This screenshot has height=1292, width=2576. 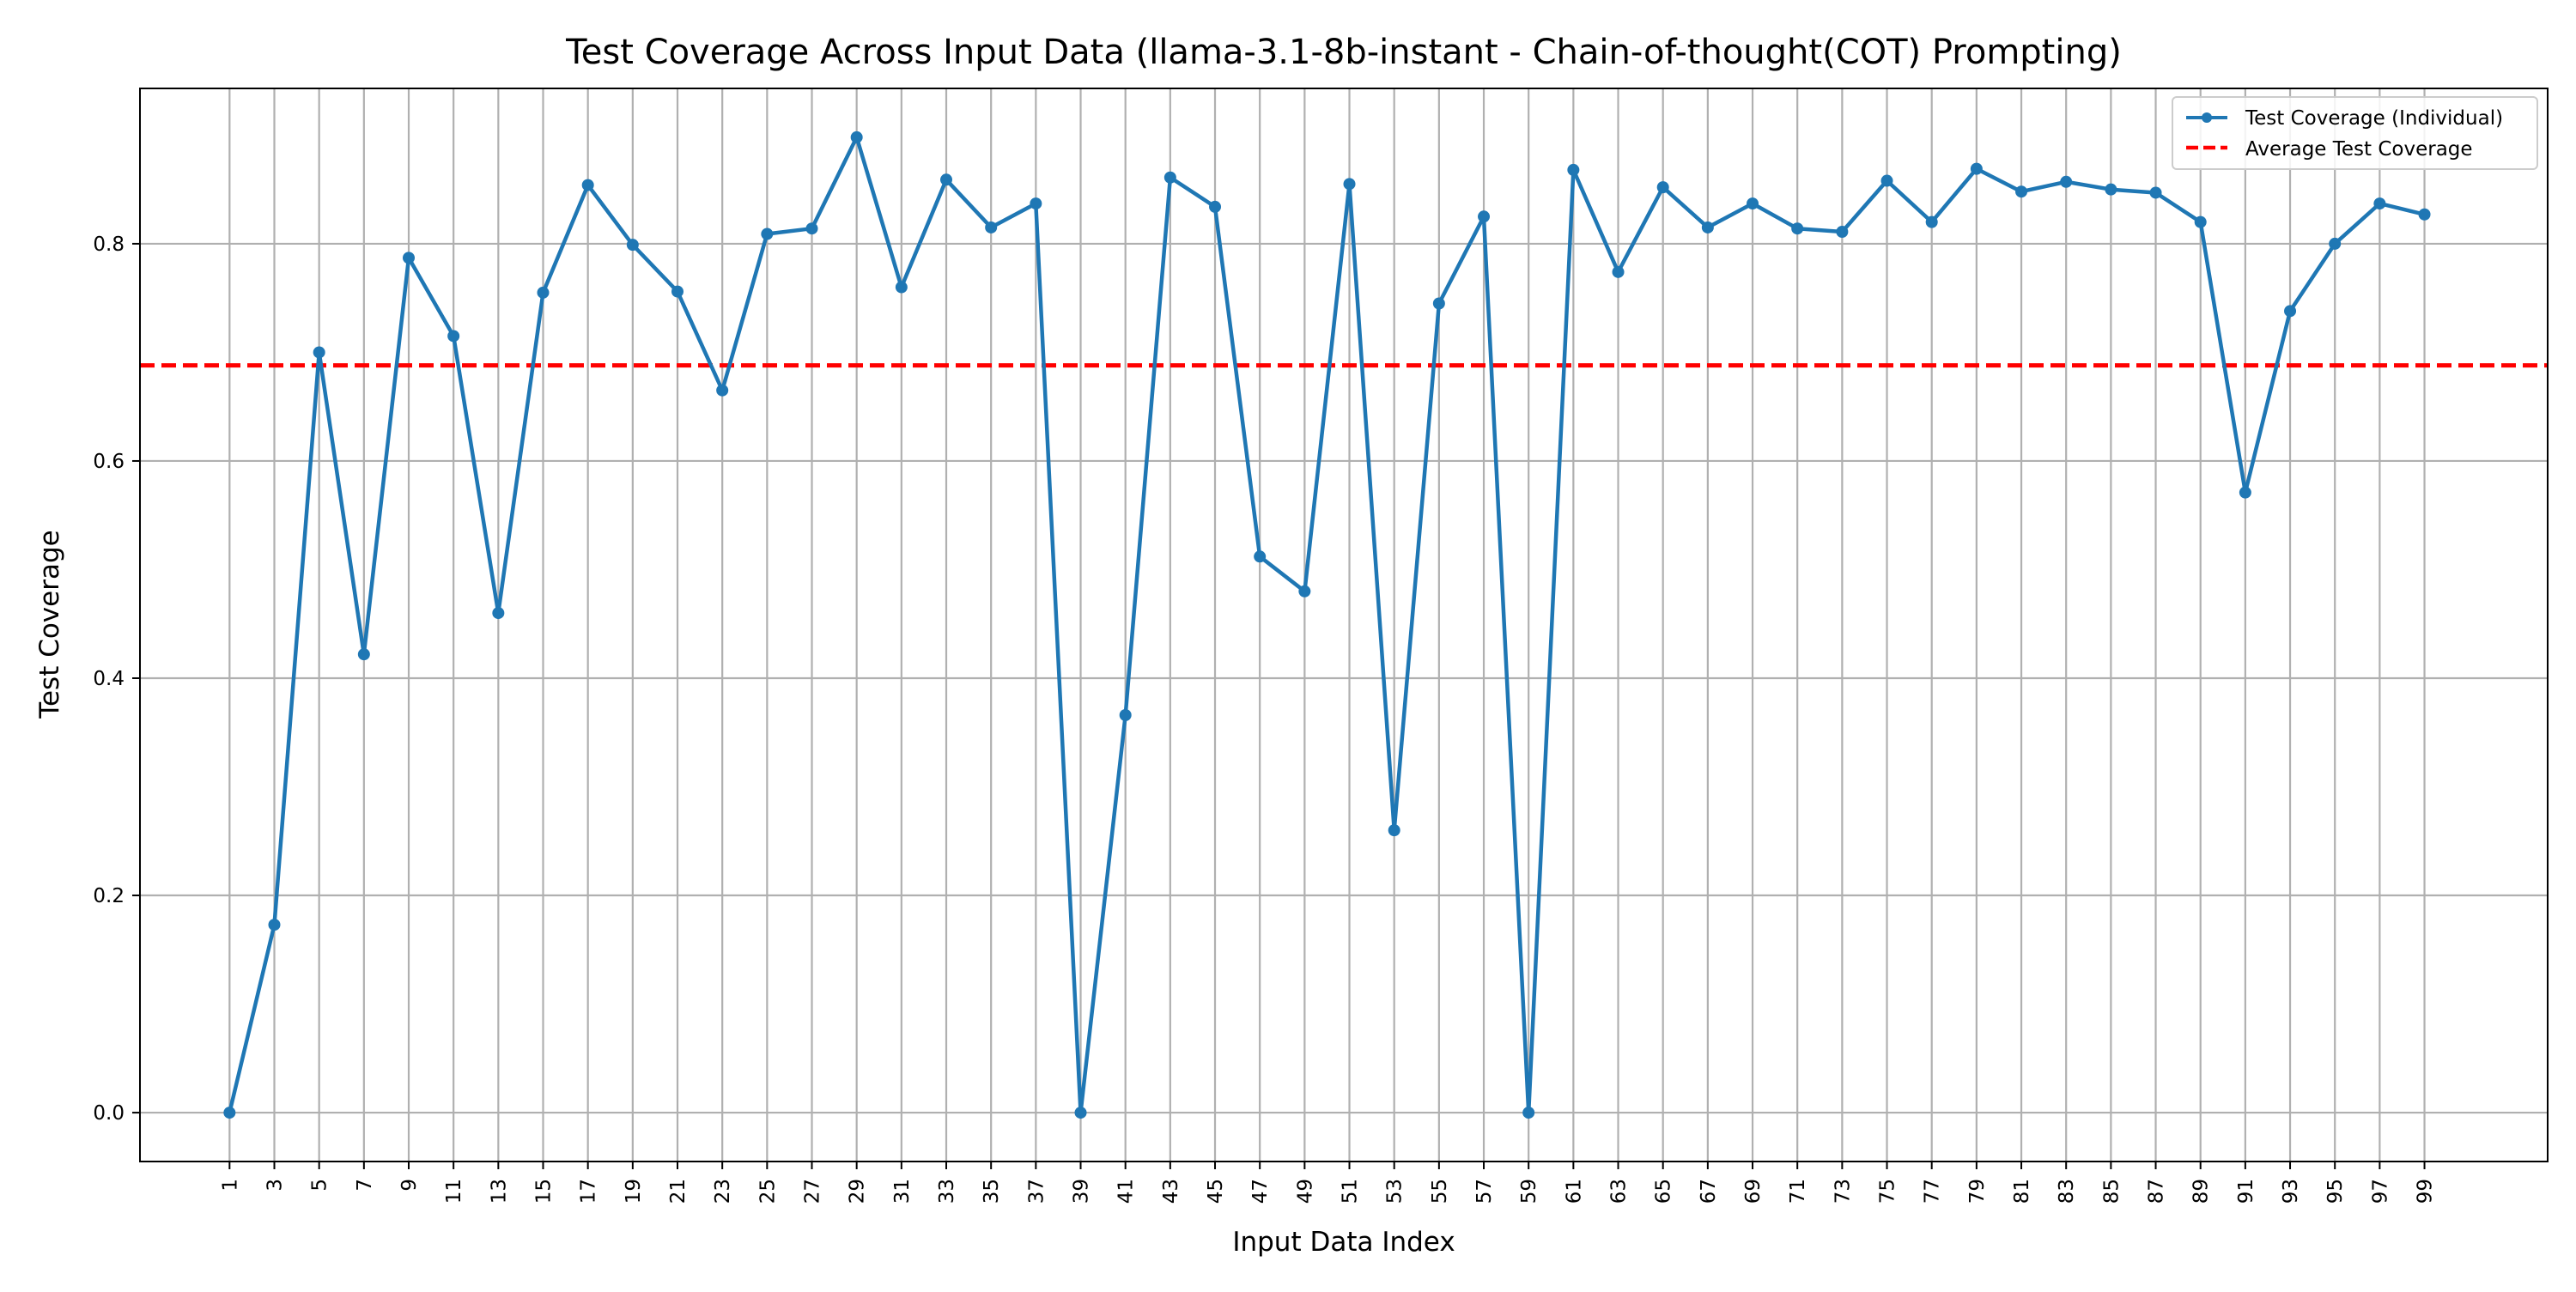 I want to click on x-tick-label: 35, so click(x=992, y=1191).